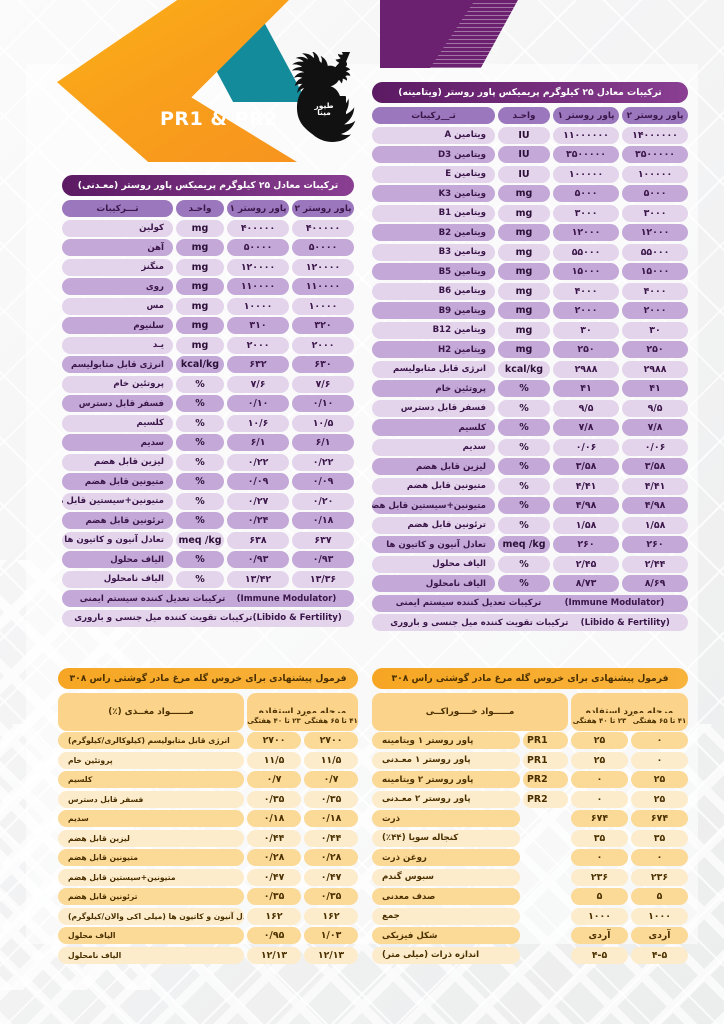 The height and width of the screenshot is (1024, 724). I want to click on cell-23-40-weeks: ۶۷۴, so click(599, 818).